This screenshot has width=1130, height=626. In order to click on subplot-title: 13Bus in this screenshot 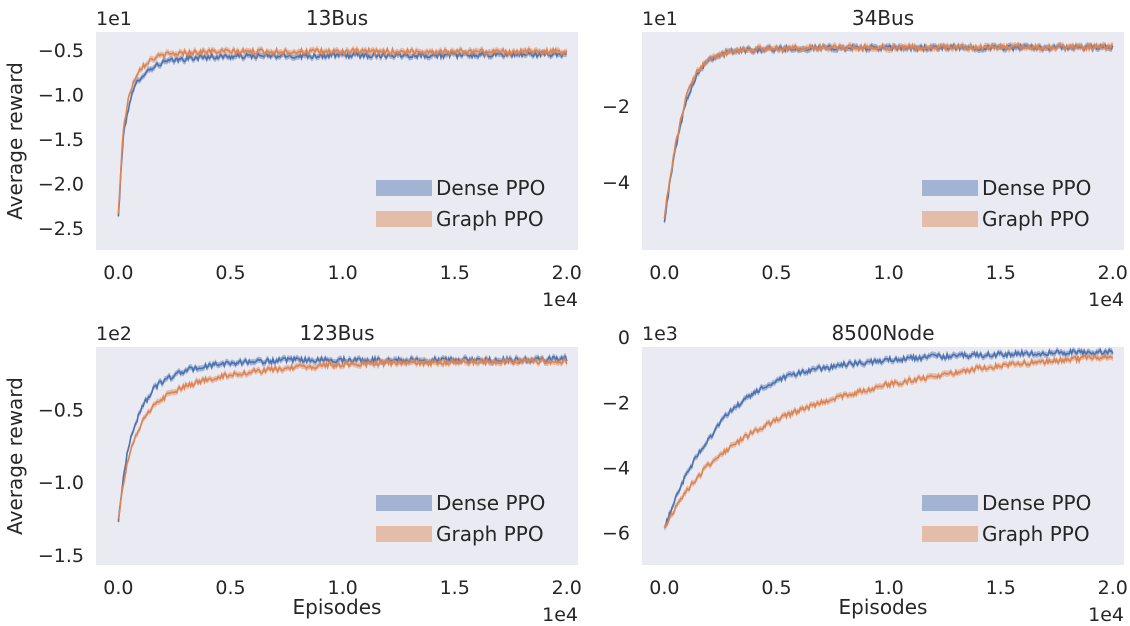, I will do `click(337, 18)`.